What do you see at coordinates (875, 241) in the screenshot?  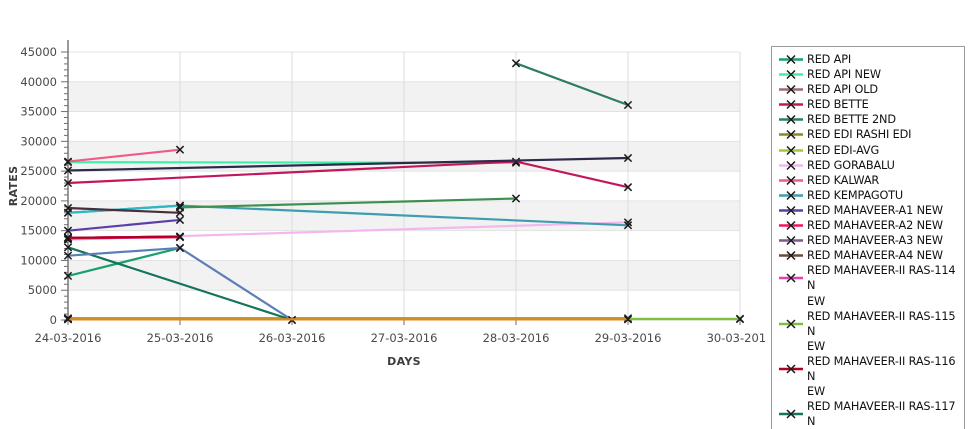 I see `legend-item-label: RED MAHAVEER-A3 NEW` at bounding box center [875, 241].